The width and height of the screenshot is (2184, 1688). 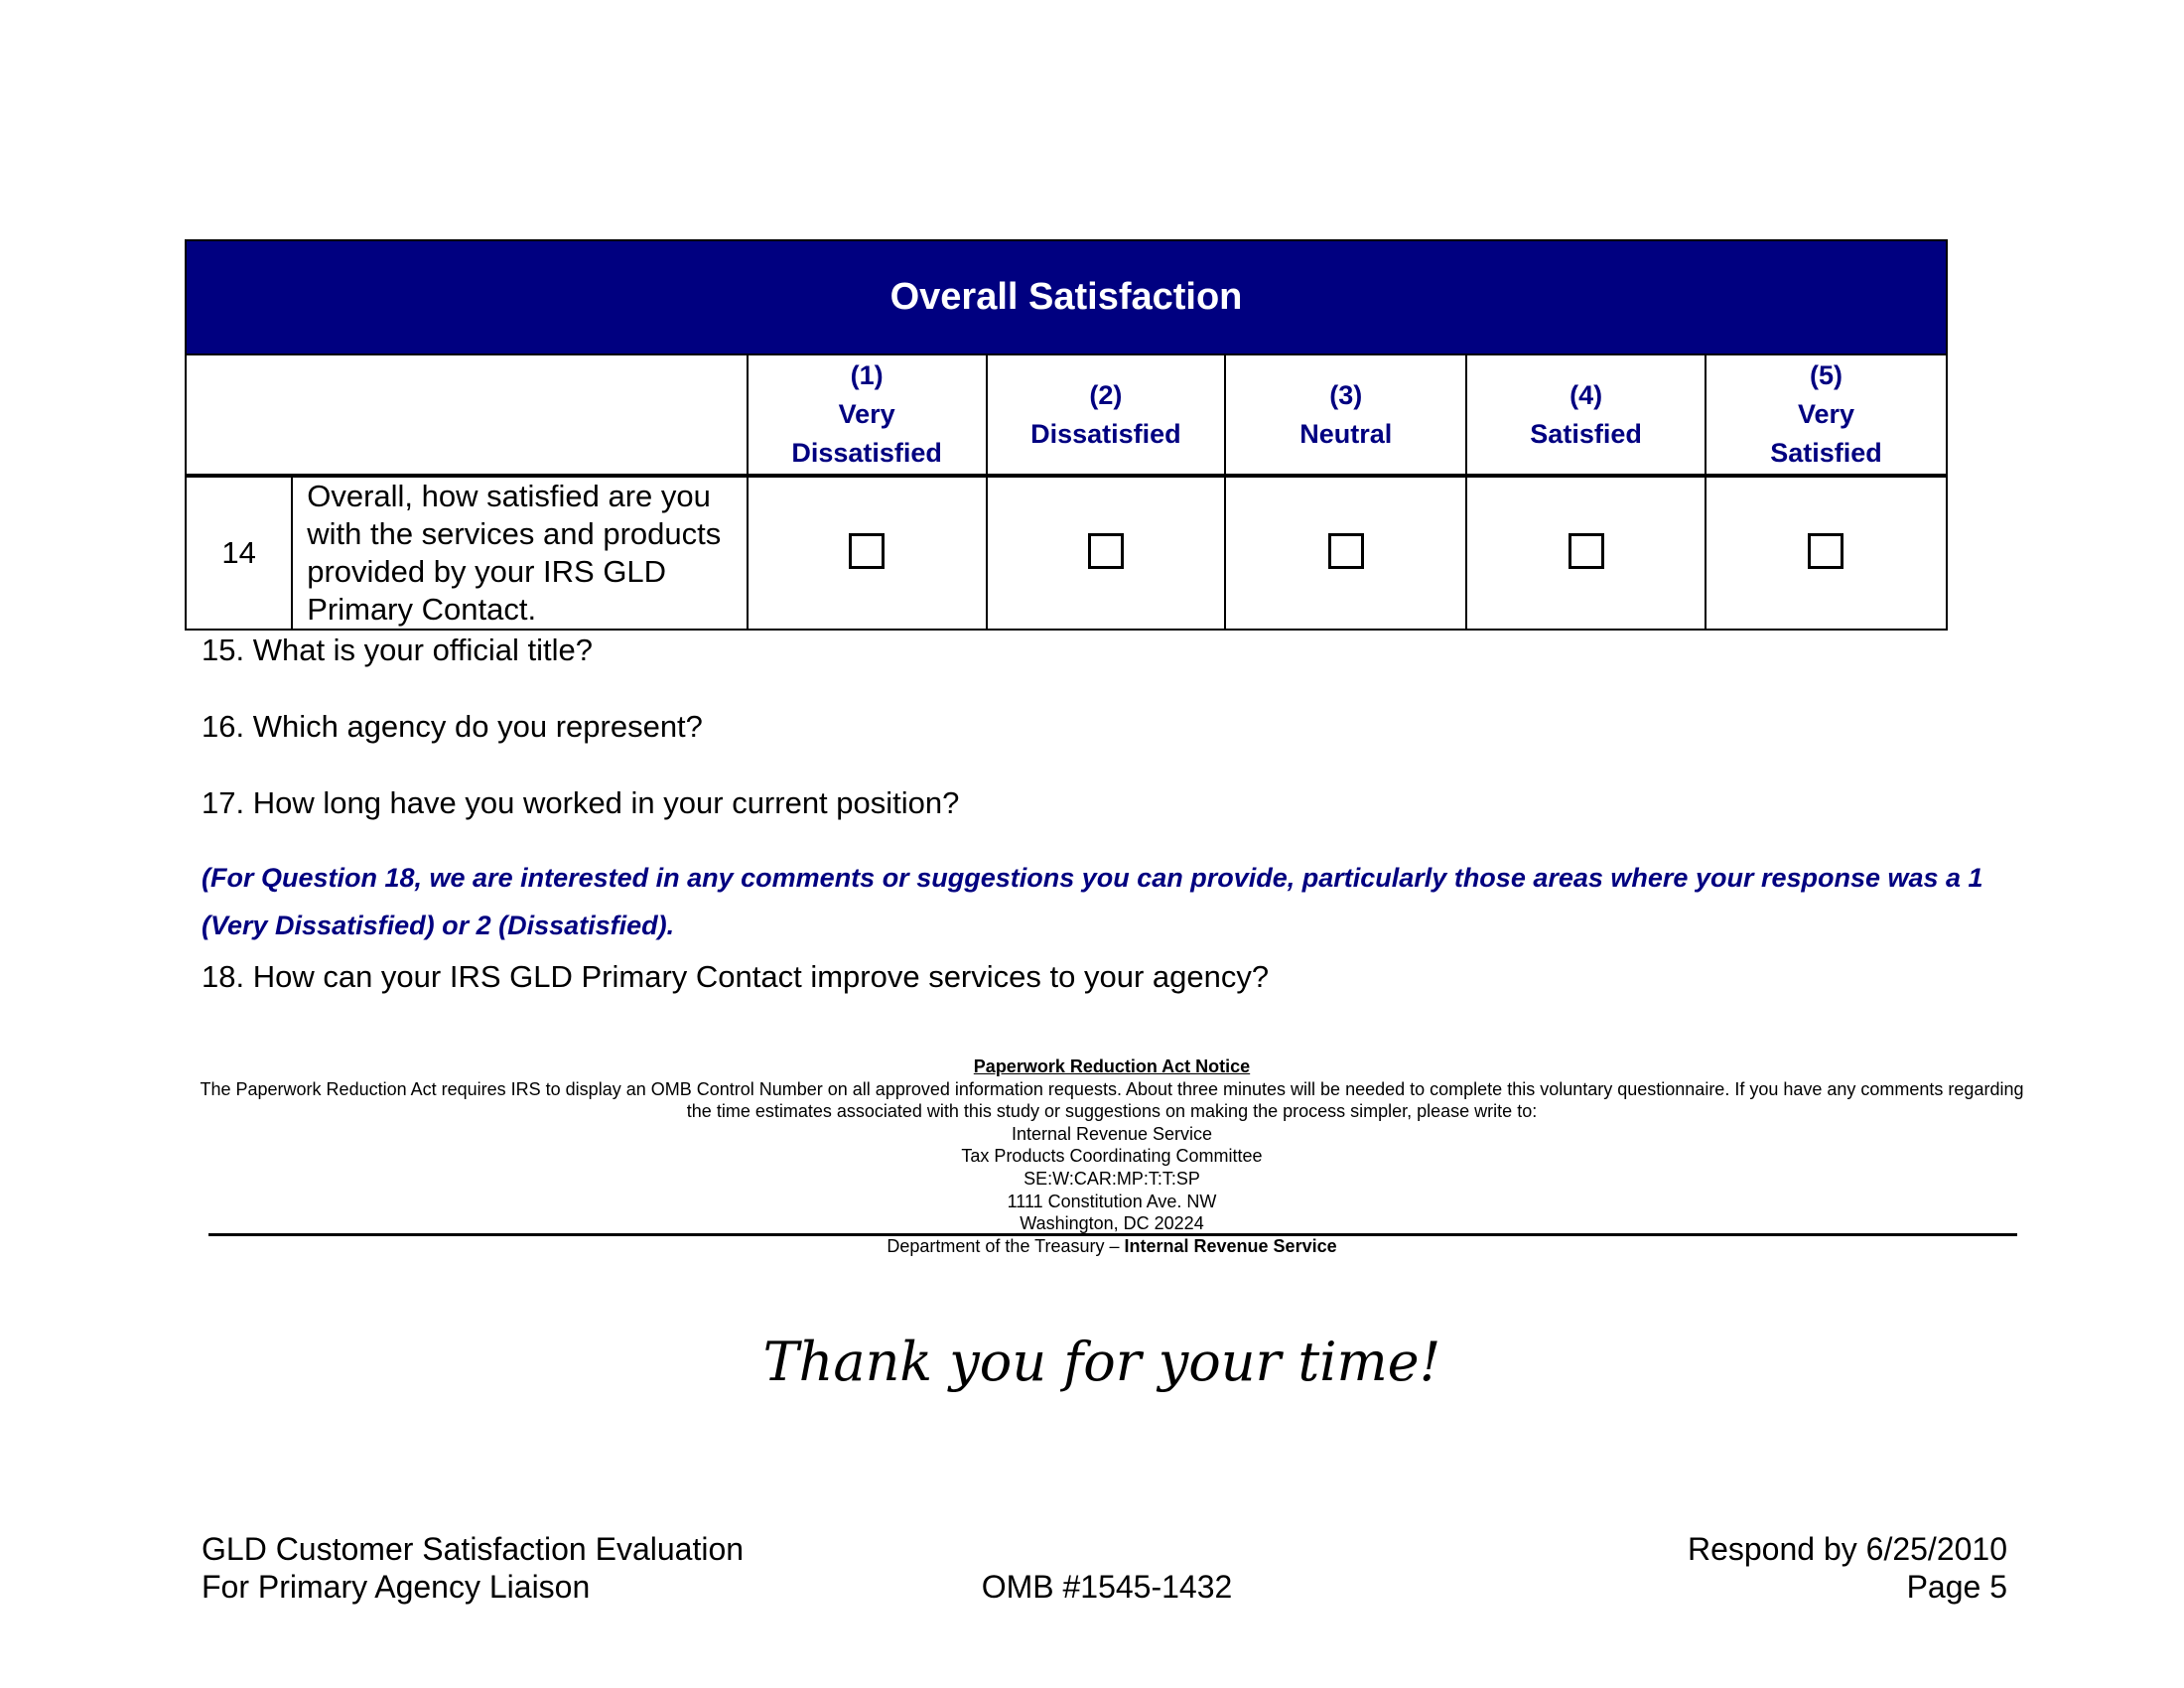 I want to click on checkbox-very-satisfied, so click(x=1826, y=550).